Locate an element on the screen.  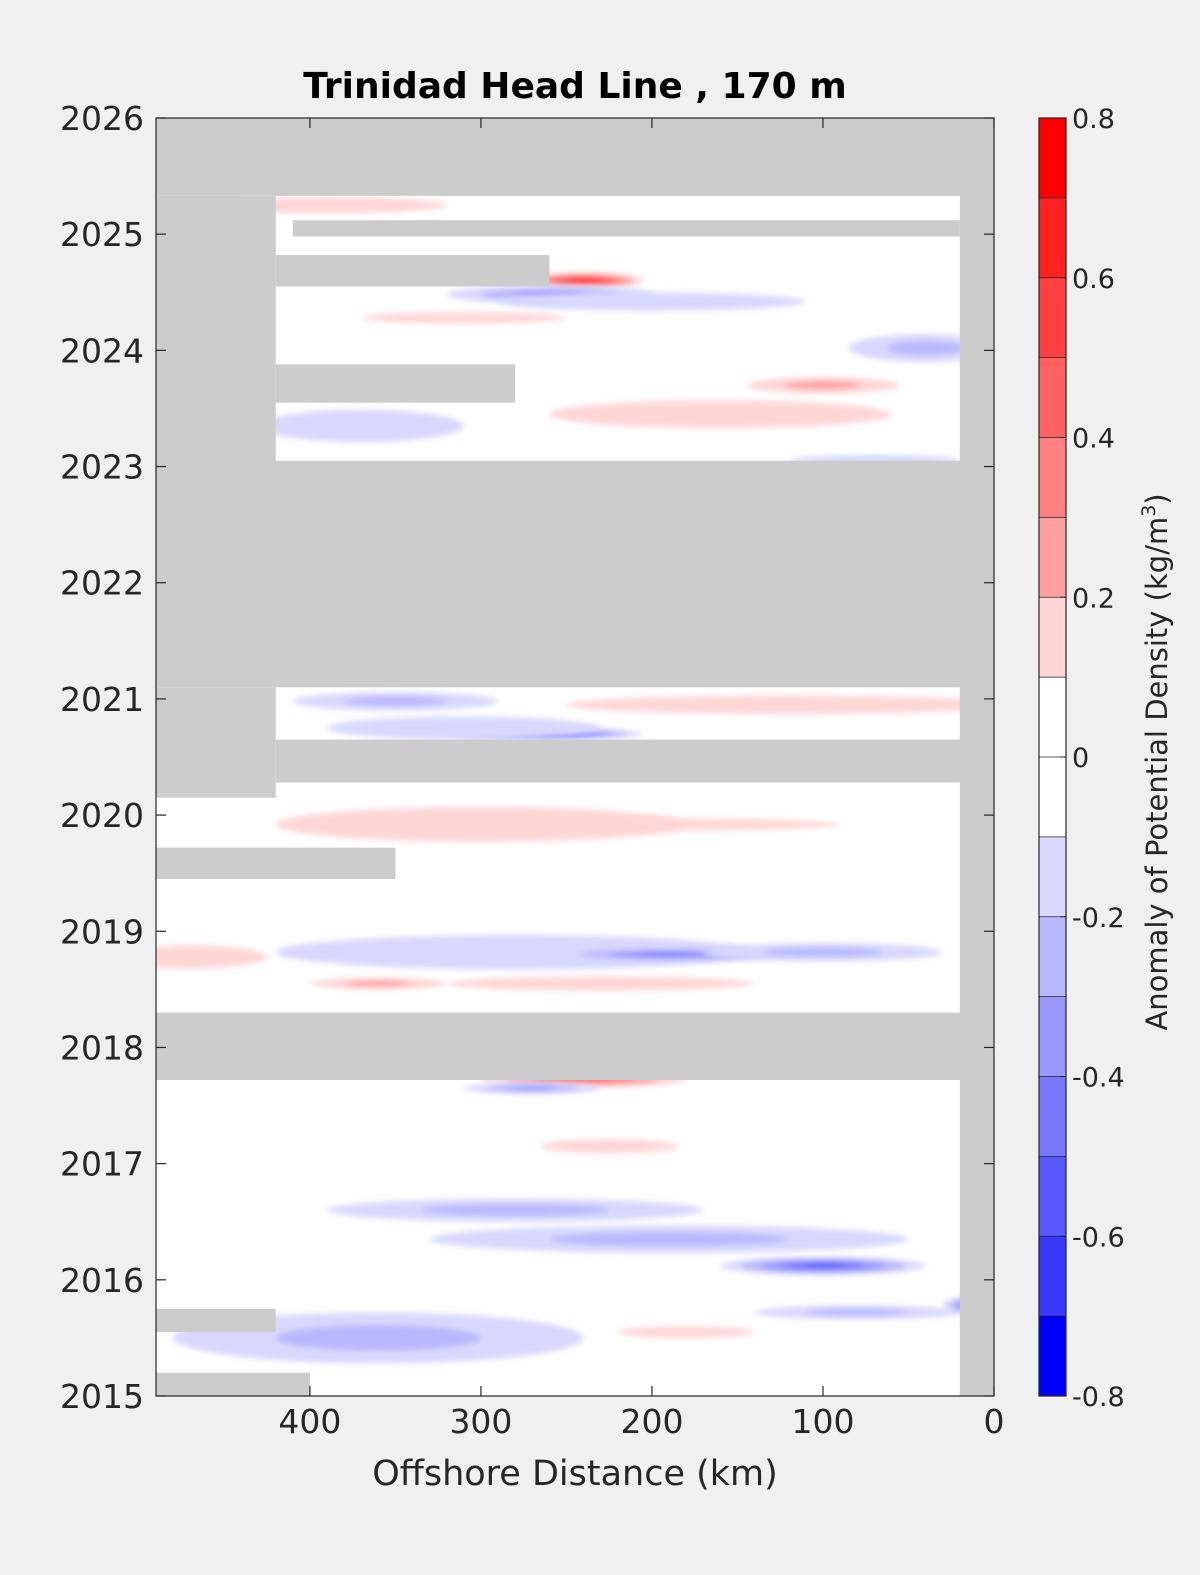
y-tick-label: 2016 is located at coordinates (102, 1280).